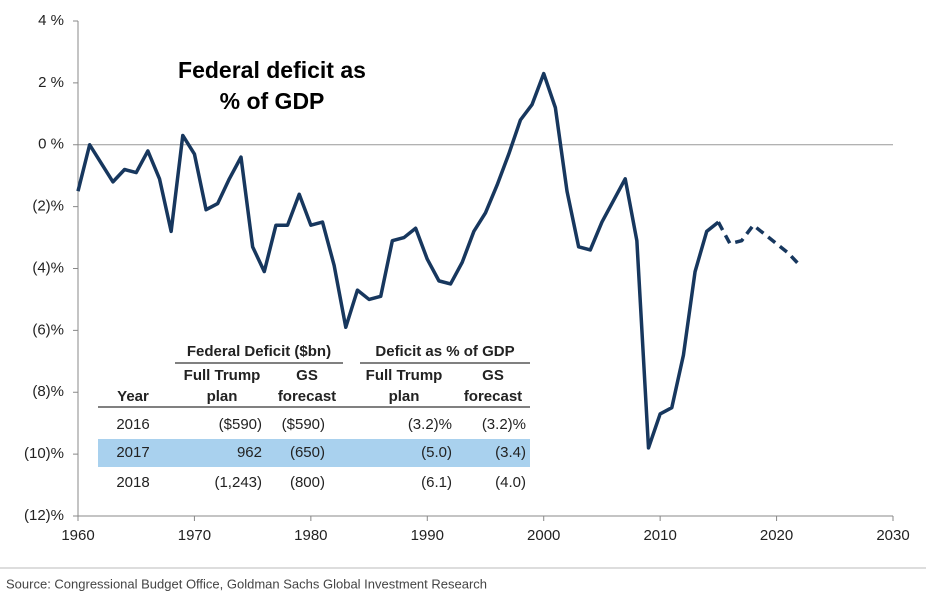 The height and width of the screenshot is (598, 926). What do you see at coordinates (892, 535) in the screenshot?
I see `x-tick-label: 2030` at bounding box center [892, 535].